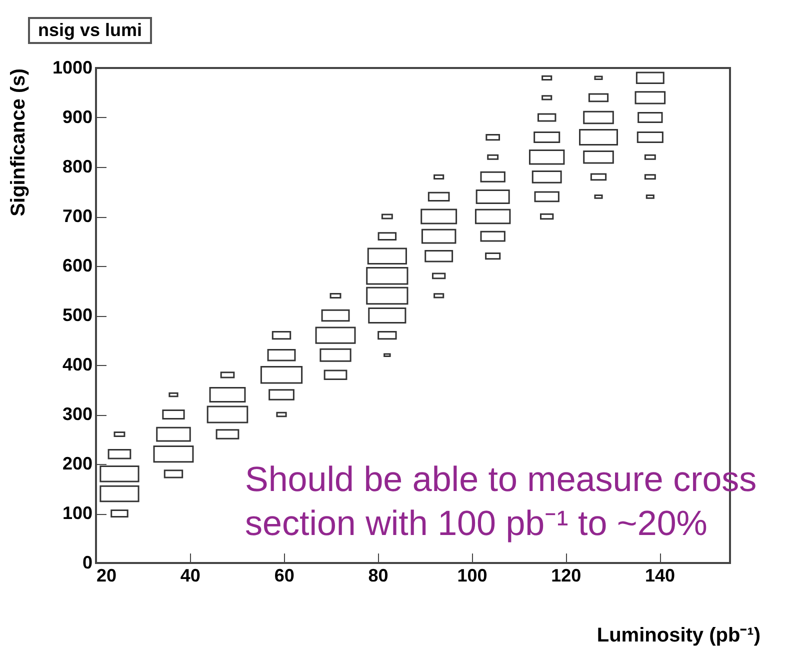 The height and width of the screenshot is (646, 794). What do you see at coordinates (77, 315) in the screenshot?
I see `y-tick-label: 500` at bounding box center [77, 315].